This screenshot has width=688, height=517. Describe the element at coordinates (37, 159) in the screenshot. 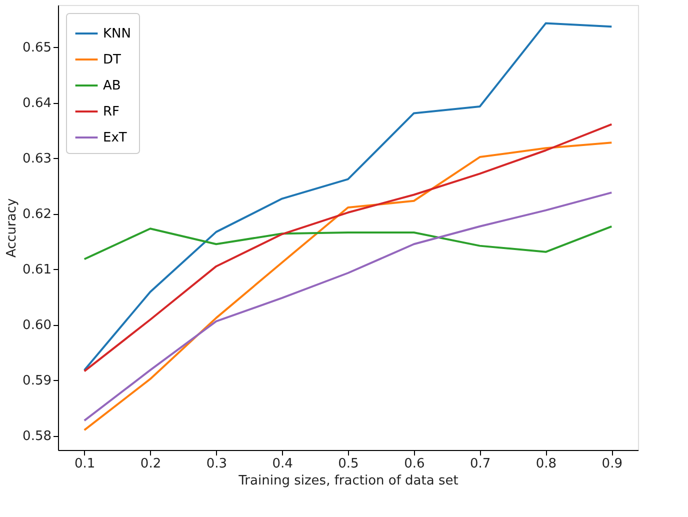

I see `y-tick-label: 0.63` at that location.